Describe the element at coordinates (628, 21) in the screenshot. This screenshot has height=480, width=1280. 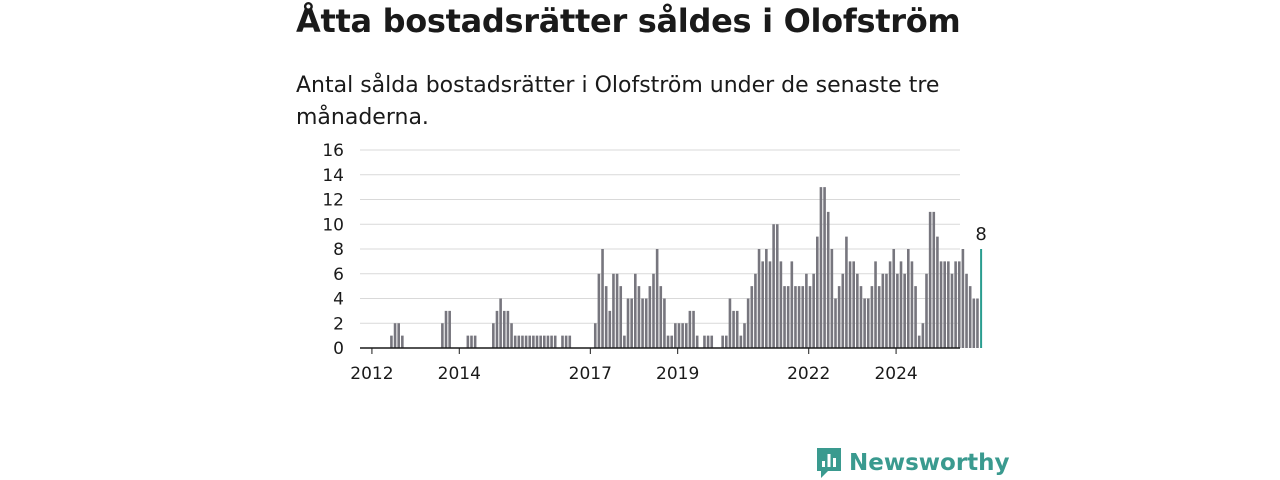
I see `chart-title: Åtta bostadsrätter såldes i Olofström` at that location.